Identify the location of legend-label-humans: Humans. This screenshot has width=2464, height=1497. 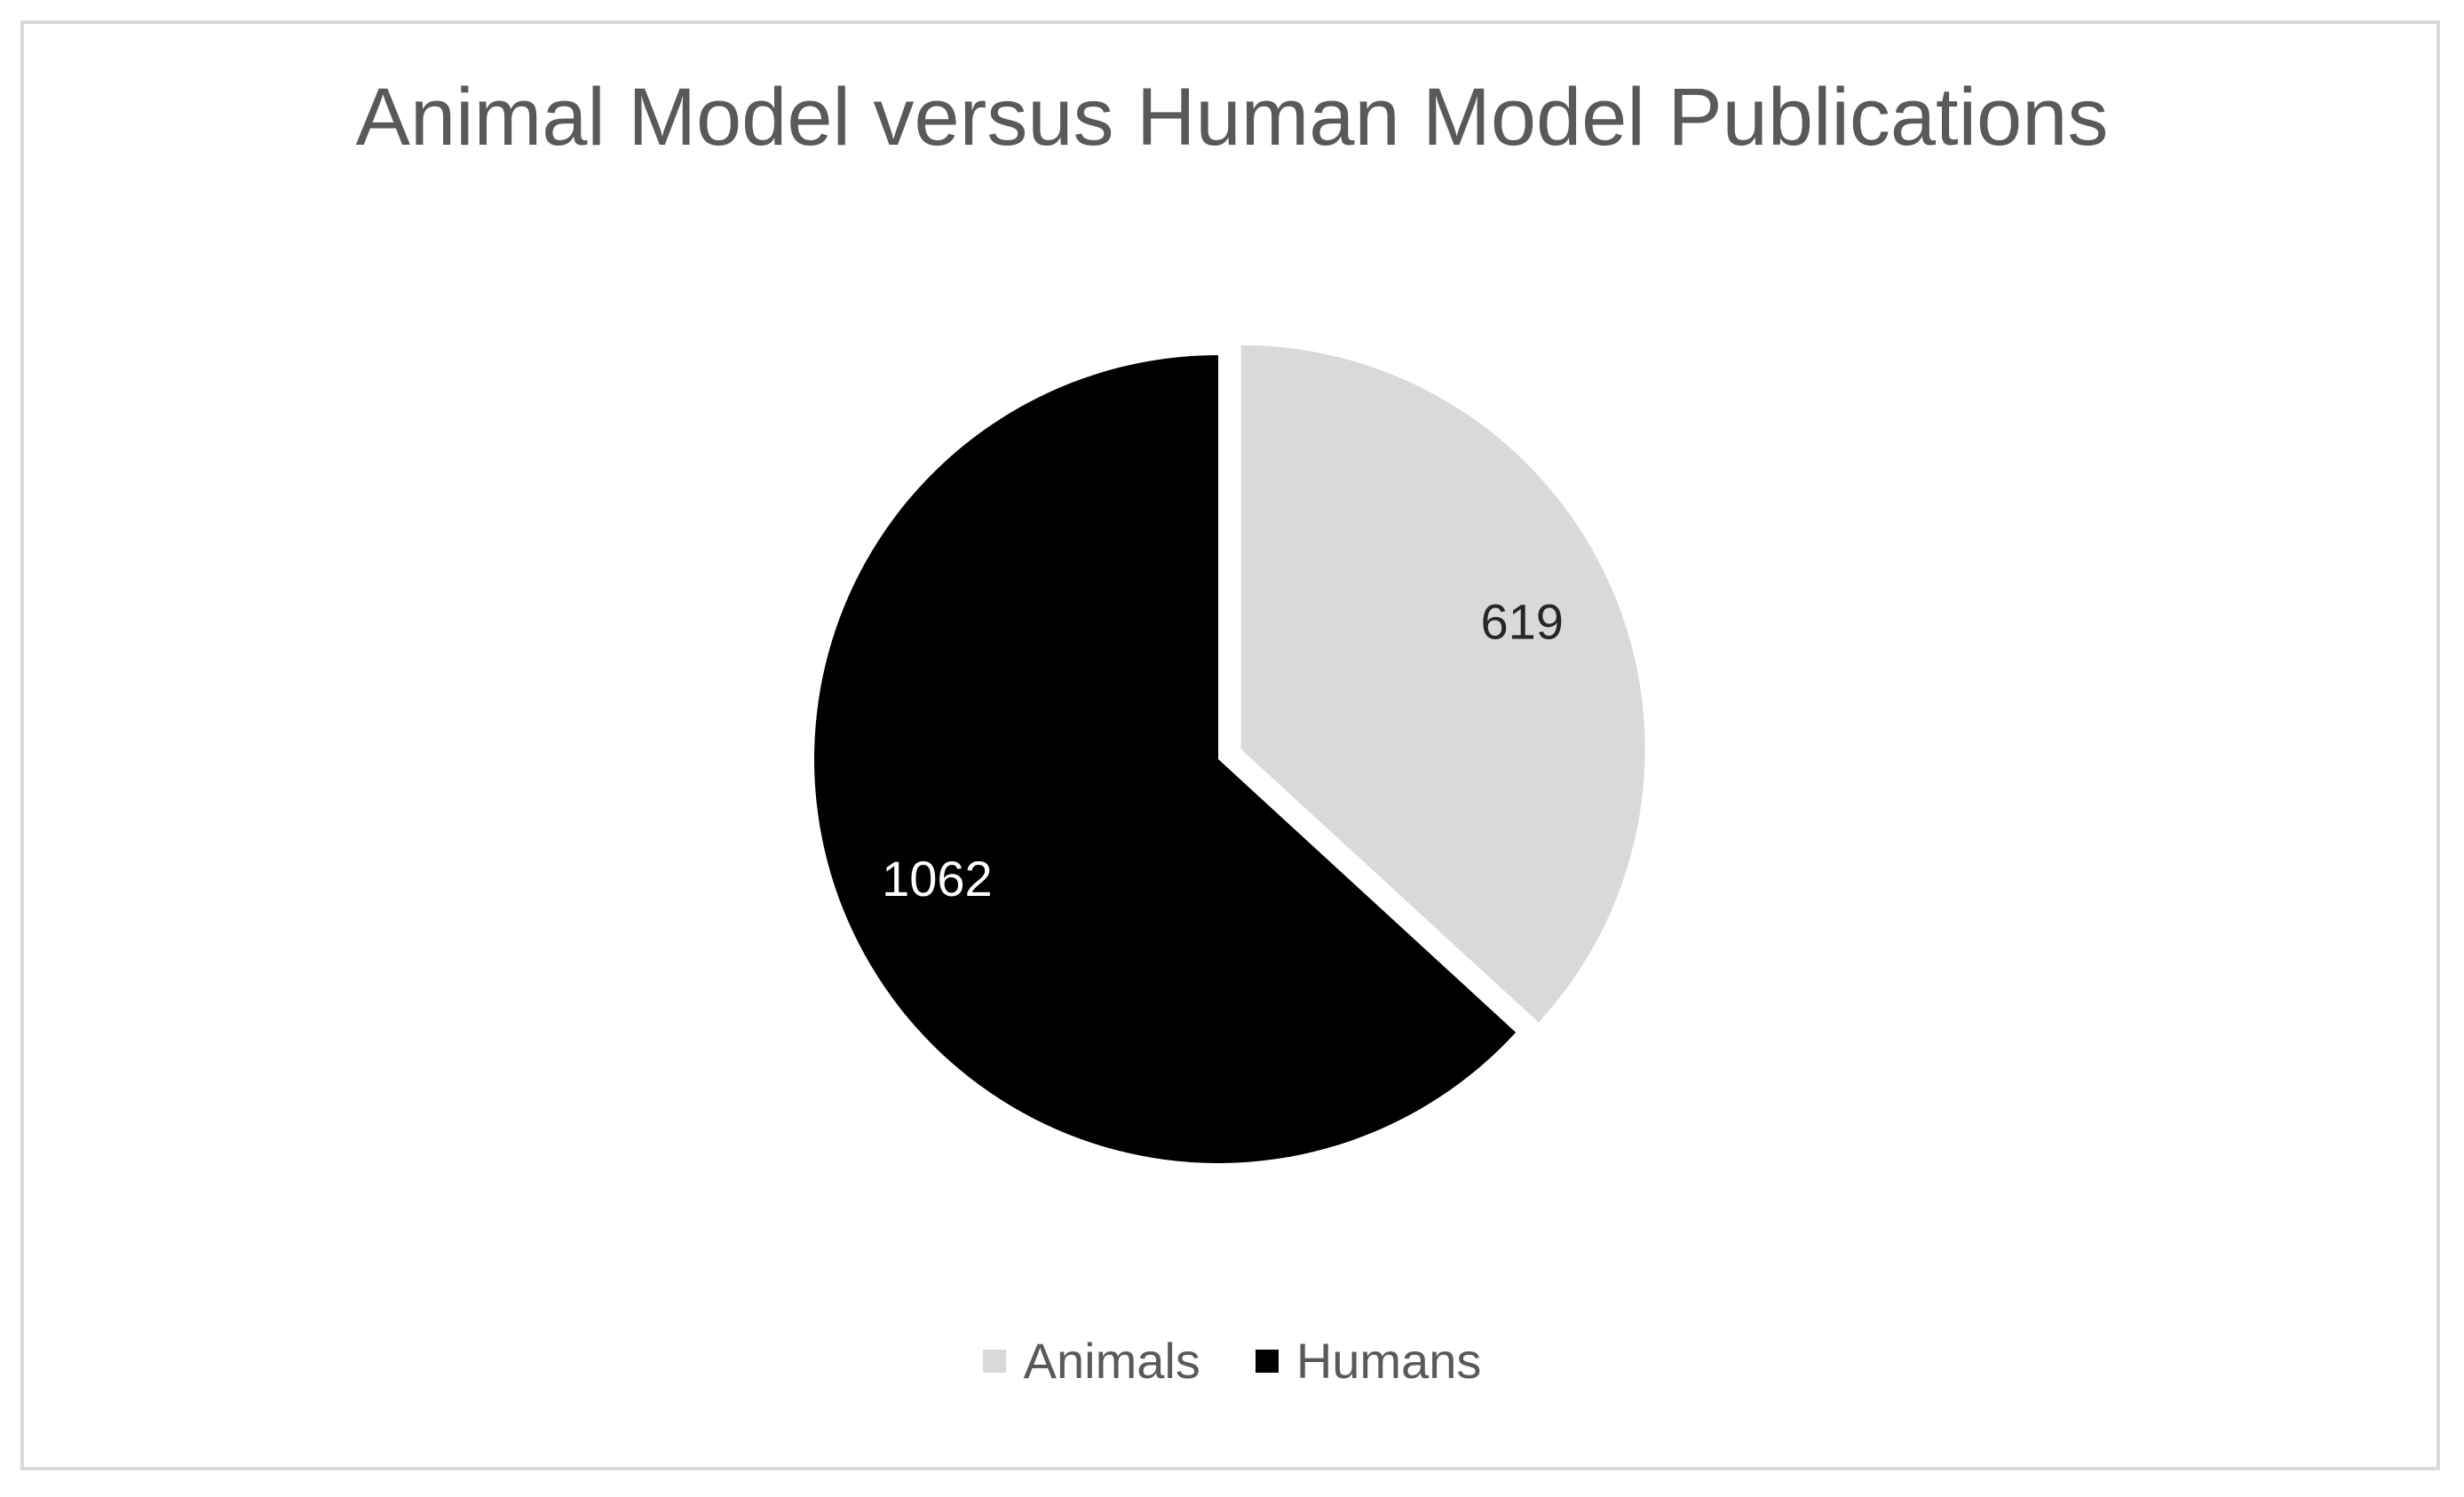
(1389, 1361).